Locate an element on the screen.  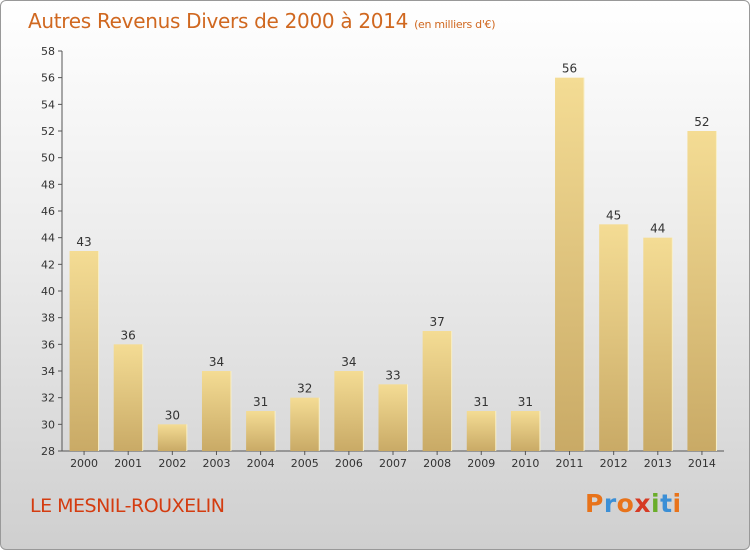
y-tick-label: 56 is located at coordinates (48, 78).